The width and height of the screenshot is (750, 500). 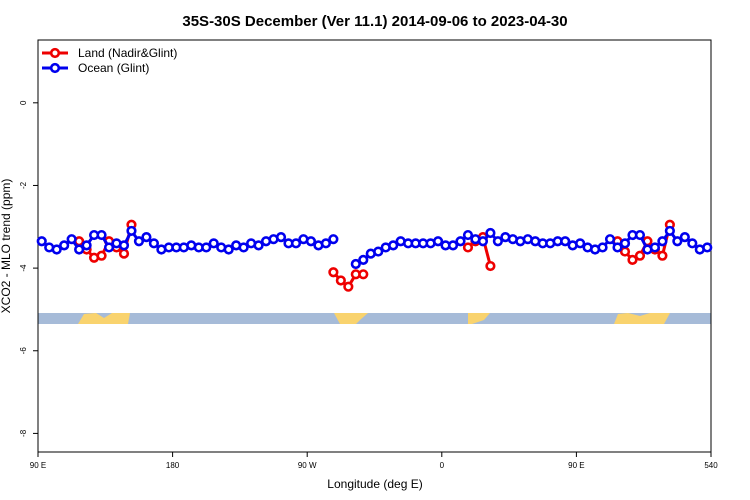 I want to click on x-axis-label: Longitude (deg E), so click(x=374, y=484).